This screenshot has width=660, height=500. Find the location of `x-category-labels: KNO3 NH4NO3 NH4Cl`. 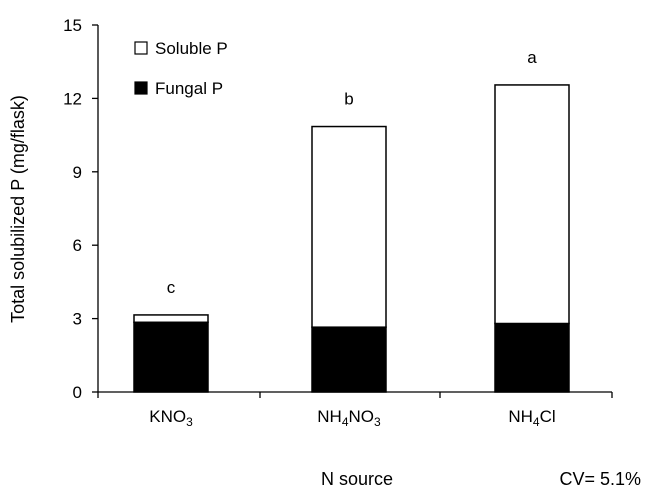

x-category-labels: KNO3 NH4NO3 NH4Cl is located at coordinates (352, 418).